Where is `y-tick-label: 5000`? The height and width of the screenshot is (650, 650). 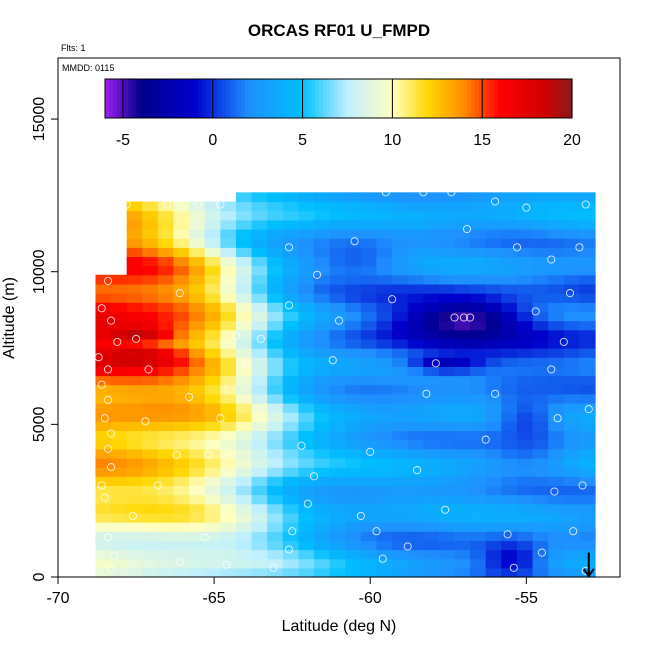
y-tick-label: 5000 is located at coordinates (39, 424).